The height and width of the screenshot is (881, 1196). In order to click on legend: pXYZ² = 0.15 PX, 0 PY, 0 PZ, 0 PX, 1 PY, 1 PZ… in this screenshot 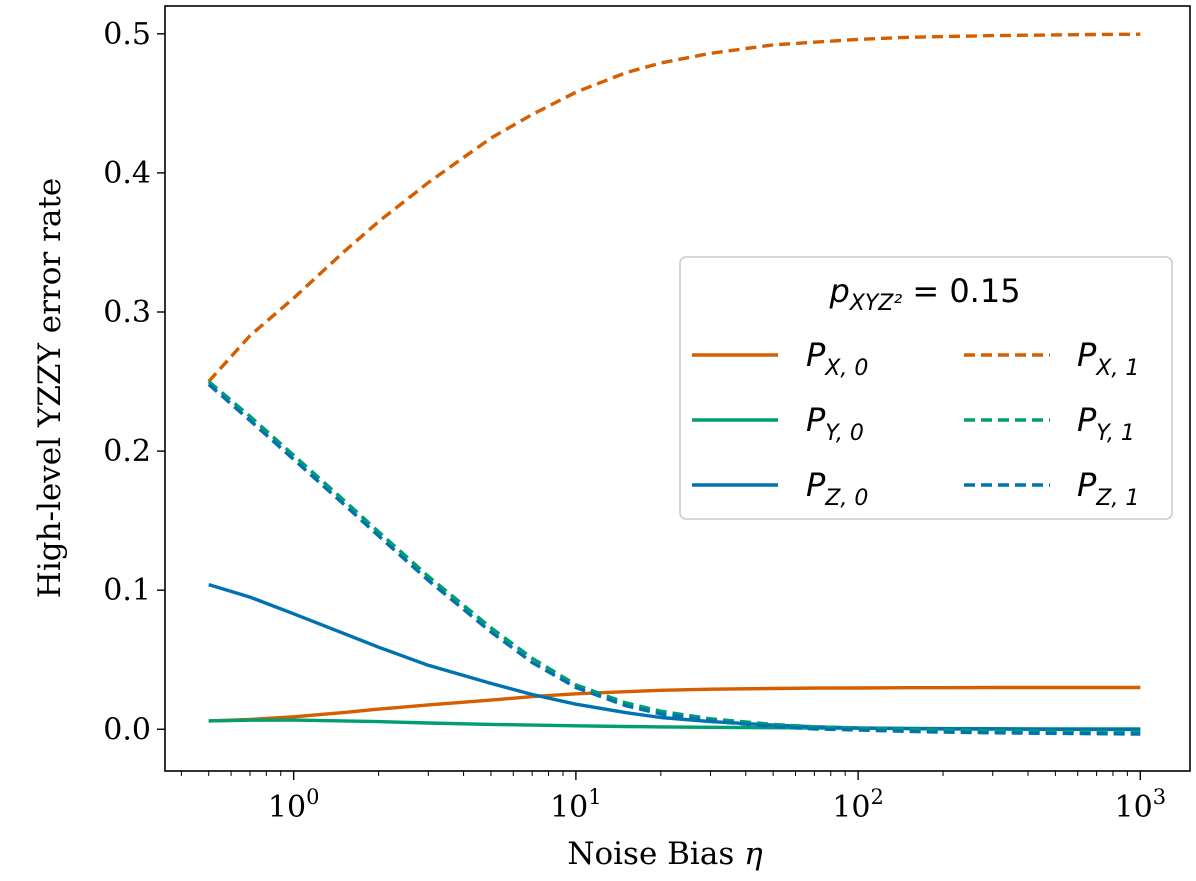, I will do `click(926, 388)`.